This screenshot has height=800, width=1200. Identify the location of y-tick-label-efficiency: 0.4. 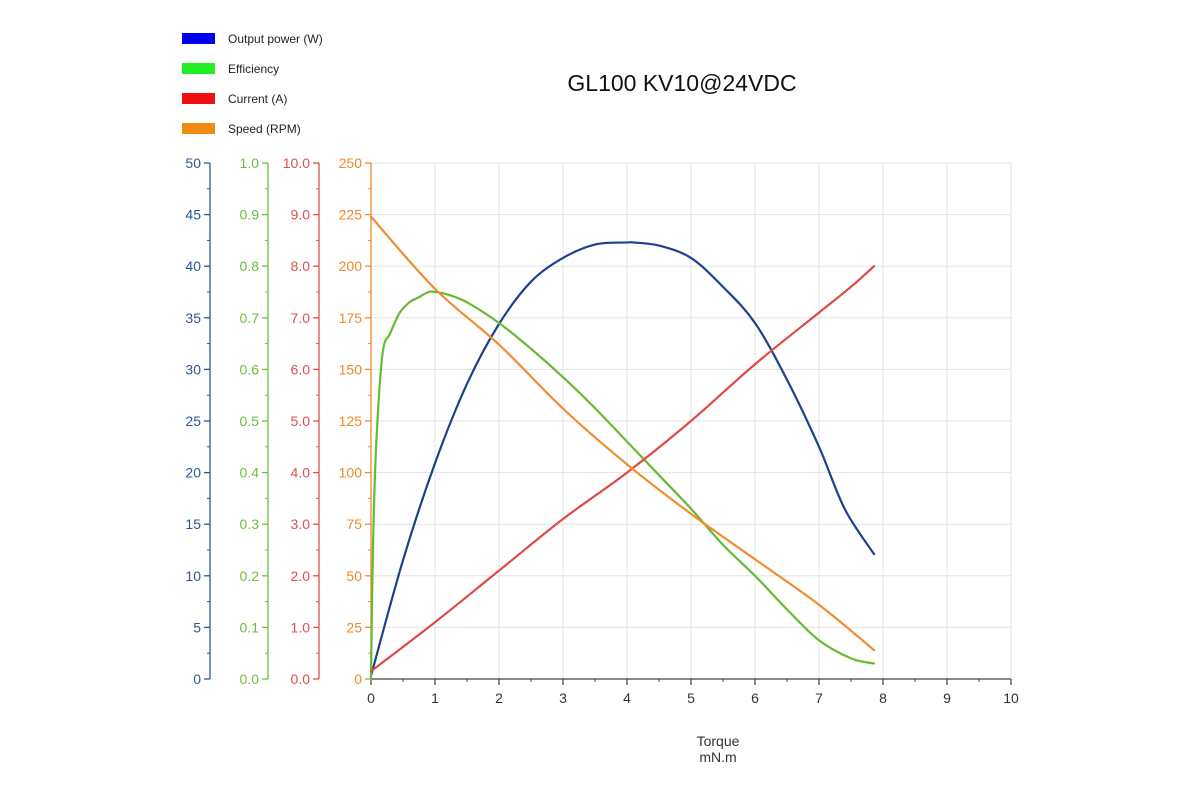
(250, 473).